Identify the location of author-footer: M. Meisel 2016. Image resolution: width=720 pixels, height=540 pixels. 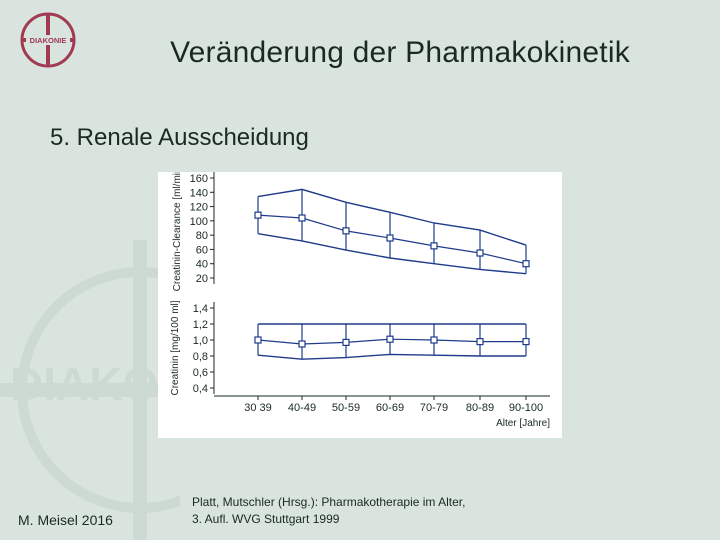
(65, 520).